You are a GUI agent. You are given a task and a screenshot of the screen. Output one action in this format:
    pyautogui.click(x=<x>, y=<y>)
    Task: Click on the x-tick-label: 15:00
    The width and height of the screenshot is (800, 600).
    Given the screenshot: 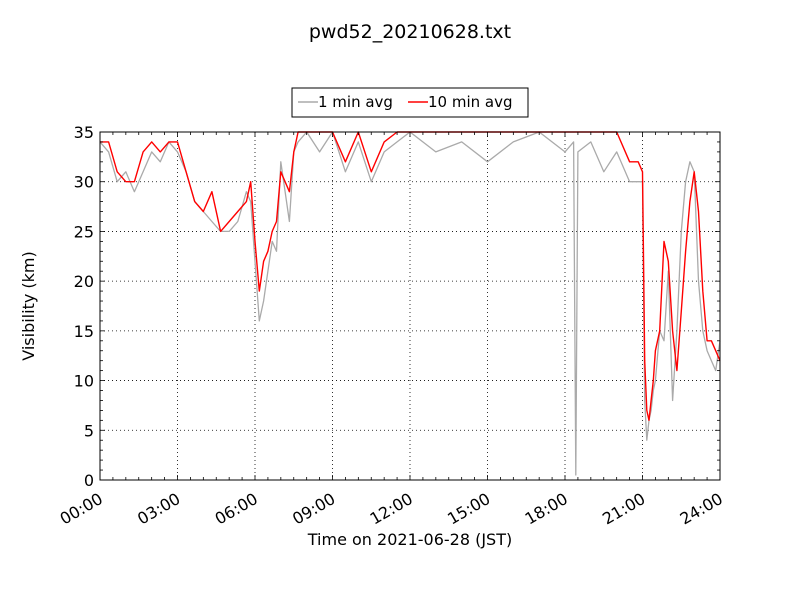 What is the action you would take?
    pyautogui.click(x=468, y=509)
    